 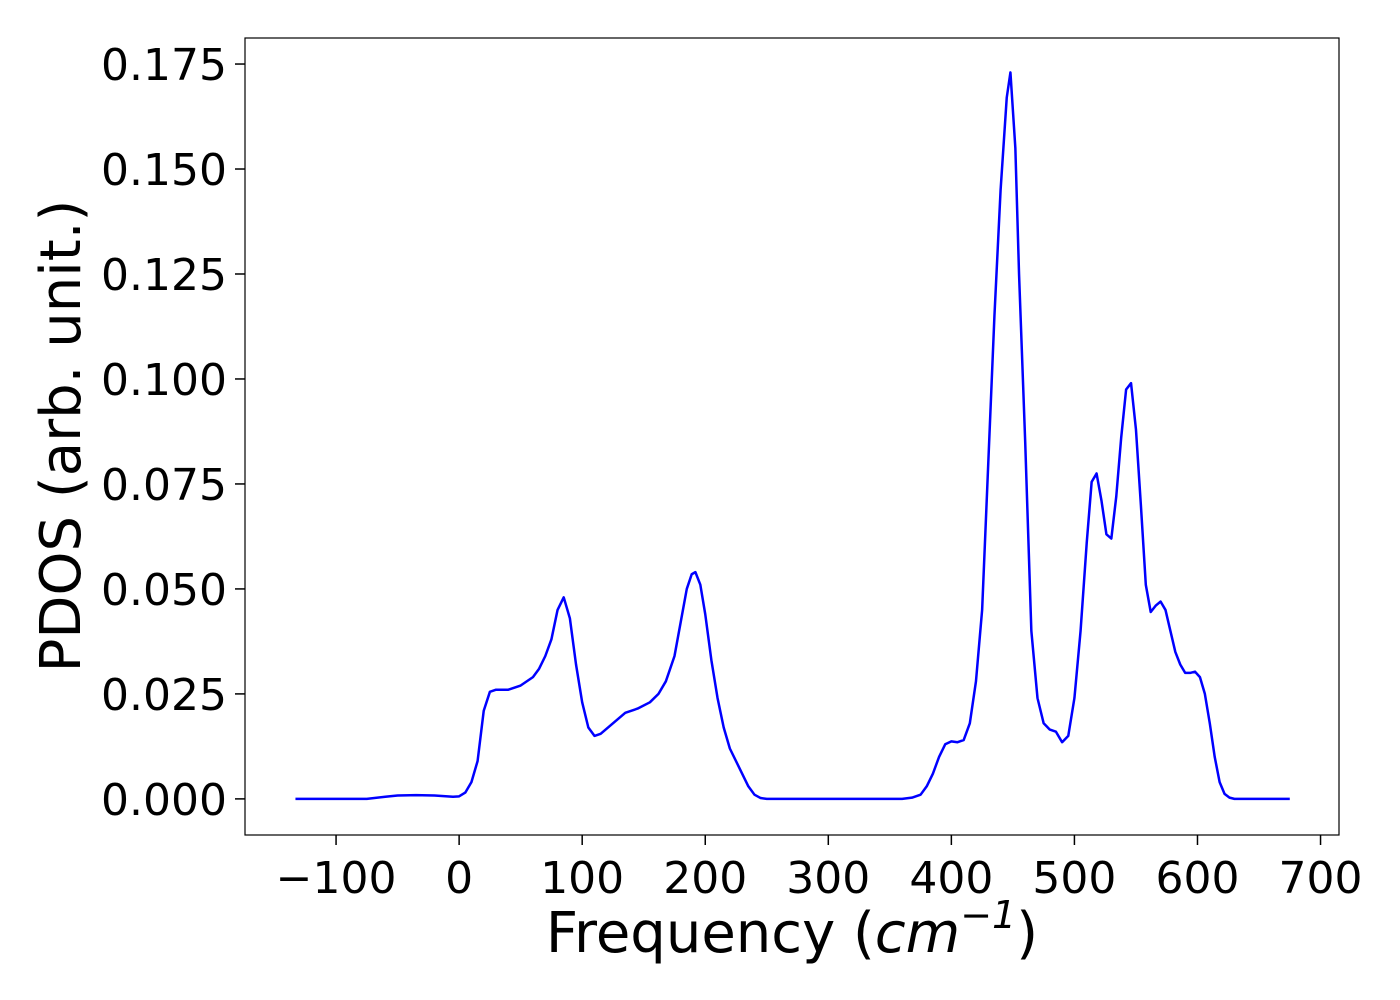 I want to click on x-tick-label: 400, so click(x=951, y=878).